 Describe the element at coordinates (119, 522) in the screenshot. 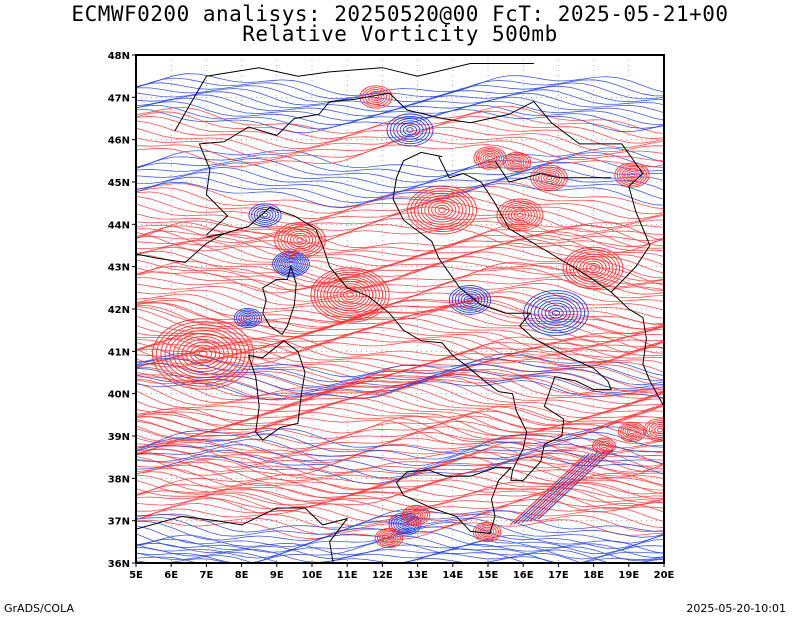

I see `y-tick-label: 37N` at that location.